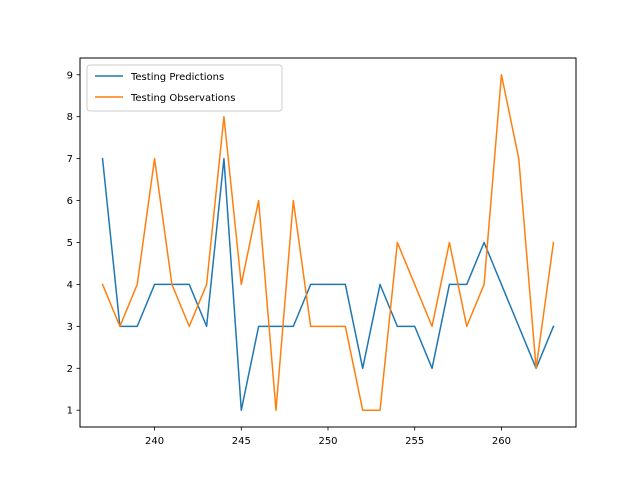 The height and width of the screenshot is (480, 640). Describe the element at coordinates (327, 441) in the screenshot. I see `x-tick-label: 250` at that location.